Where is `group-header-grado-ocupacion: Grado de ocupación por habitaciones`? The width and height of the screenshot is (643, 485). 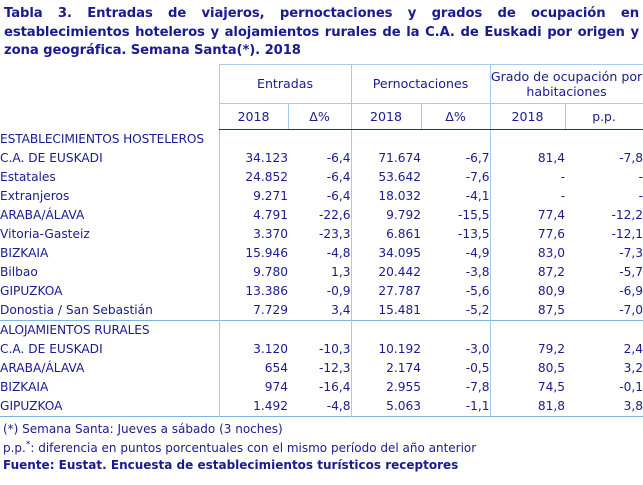
group-header-grado-ocupacion: Grado de ocupación por habitaciones is located at coordinates (566, 83).